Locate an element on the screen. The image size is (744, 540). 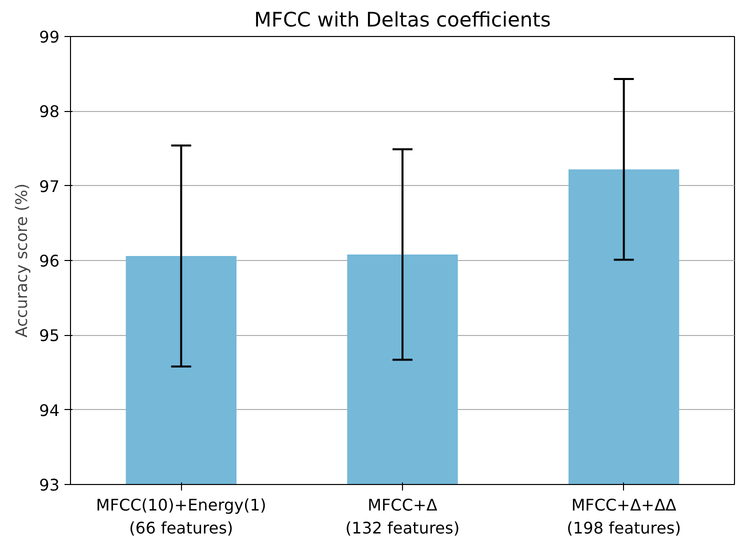
y-tick-label: 95 is located at coordinates (49, 336).